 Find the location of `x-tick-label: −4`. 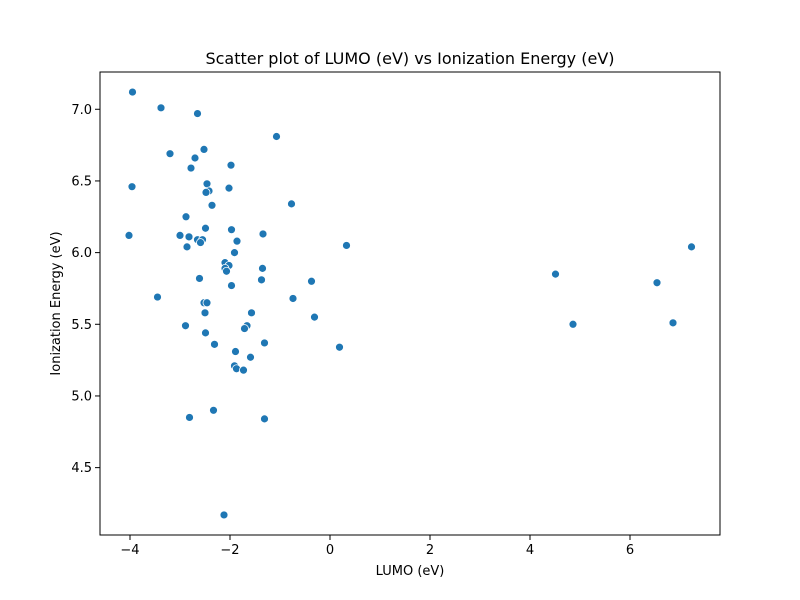

x-tick-label: −4 is located at coordinates (129, 550).